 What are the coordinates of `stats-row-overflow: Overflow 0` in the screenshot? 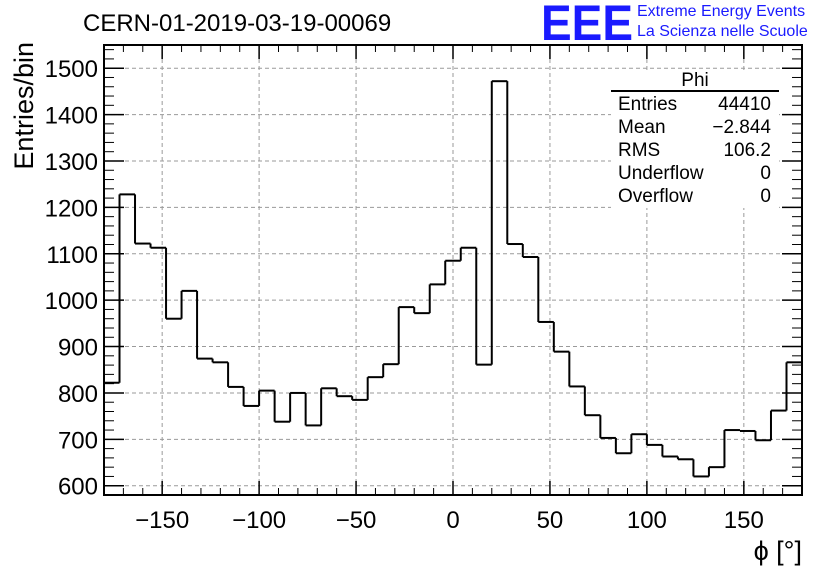 It's located at (694, 197).